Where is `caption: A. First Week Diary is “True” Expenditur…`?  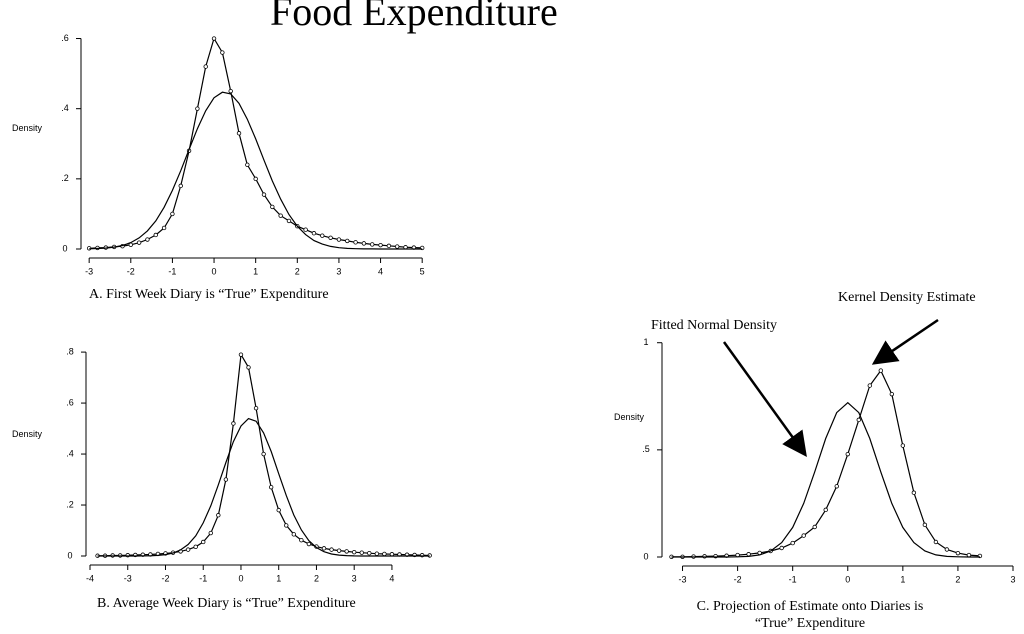 caption: A. First Week Diary is “True” Expenditur… is located at coordinates (209, 294).